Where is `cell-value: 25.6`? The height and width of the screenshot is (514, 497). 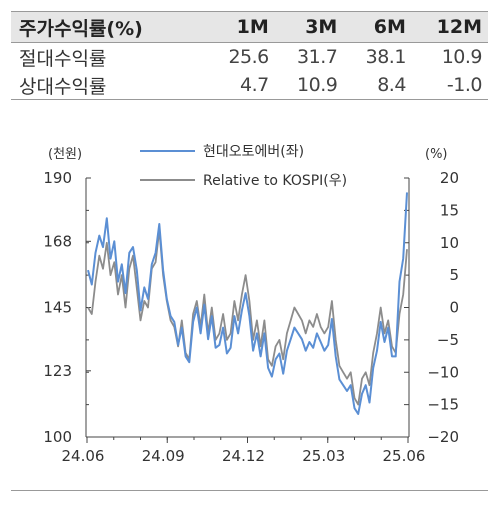
cell-value: 25.6 is located at coordinates (248, 57).